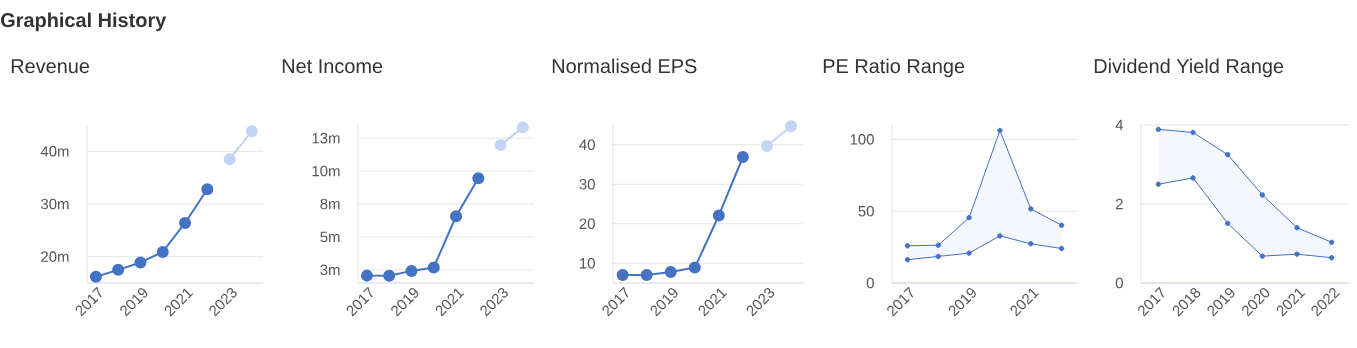 The height and width of the screenshot is (348, 1357). What do you see at coordinates (330, 270) in the screenshot?
I see `y-tick-label: 3m` at bounding box center [330, 270].